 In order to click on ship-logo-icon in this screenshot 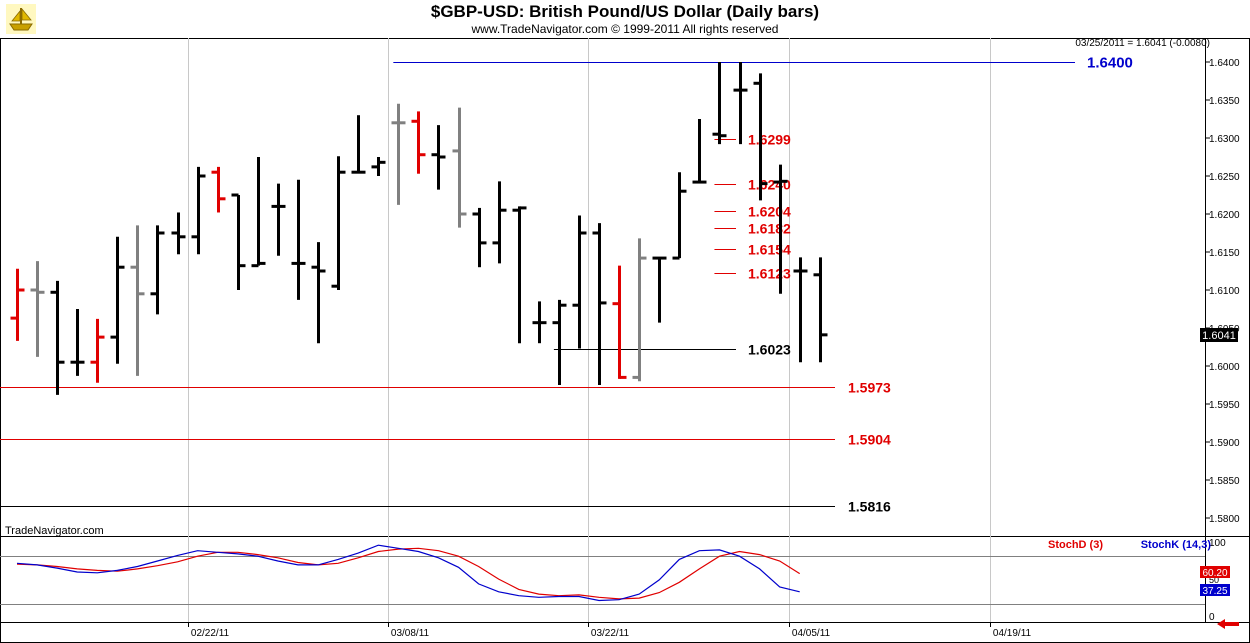, I will do `click(21, 19)`.